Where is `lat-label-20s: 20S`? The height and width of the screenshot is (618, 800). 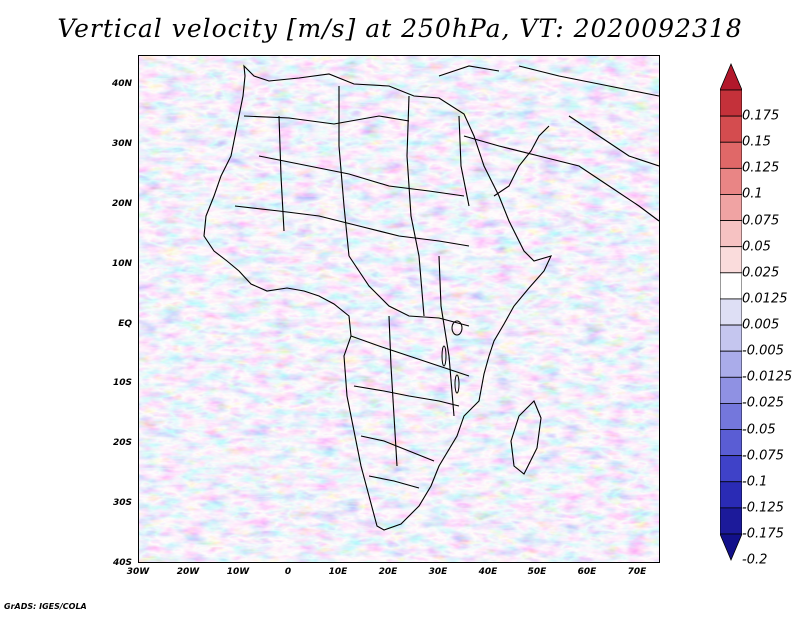
lat-label-20s: 20S is located at coordinates (122, 443).